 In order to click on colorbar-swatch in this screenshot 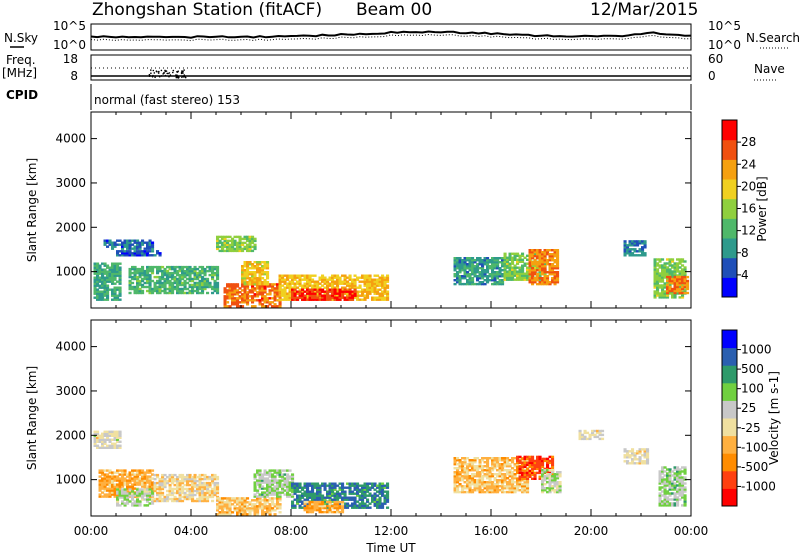, I will do `click(729, 228)`.